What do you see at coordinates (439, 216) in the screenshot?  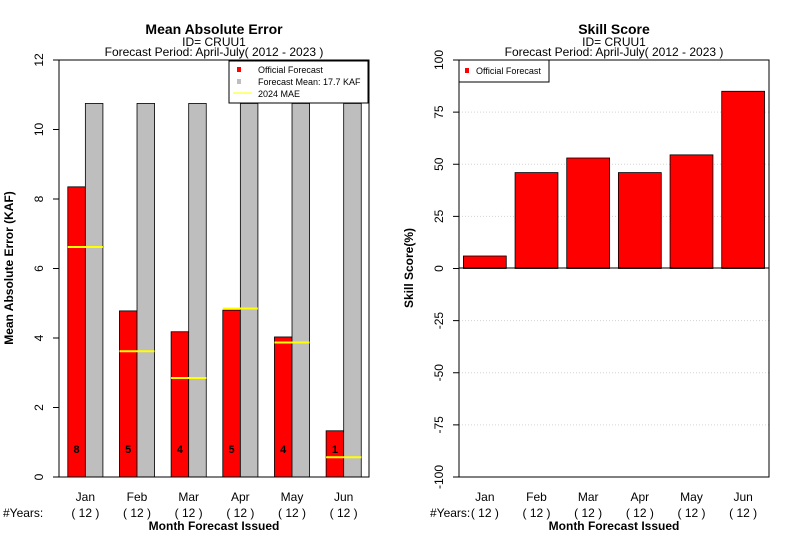 I see `skill-y-tick-label: 25` at bounding box center [439, 216].